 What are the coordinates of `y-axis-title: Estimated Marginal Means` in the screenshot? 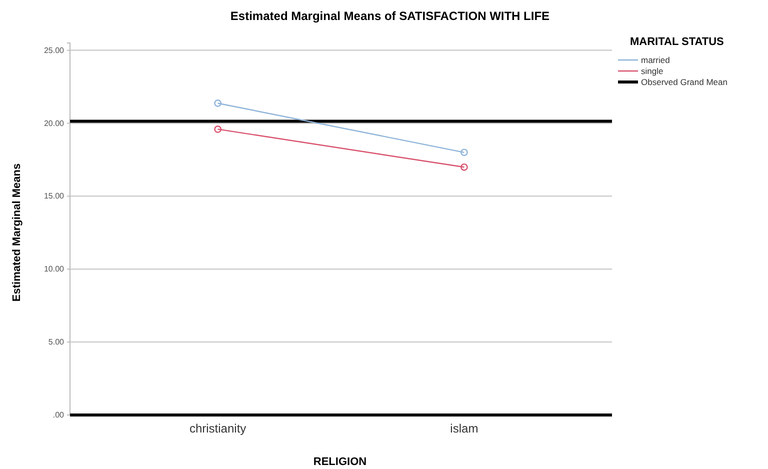 It's located at (17, 232).